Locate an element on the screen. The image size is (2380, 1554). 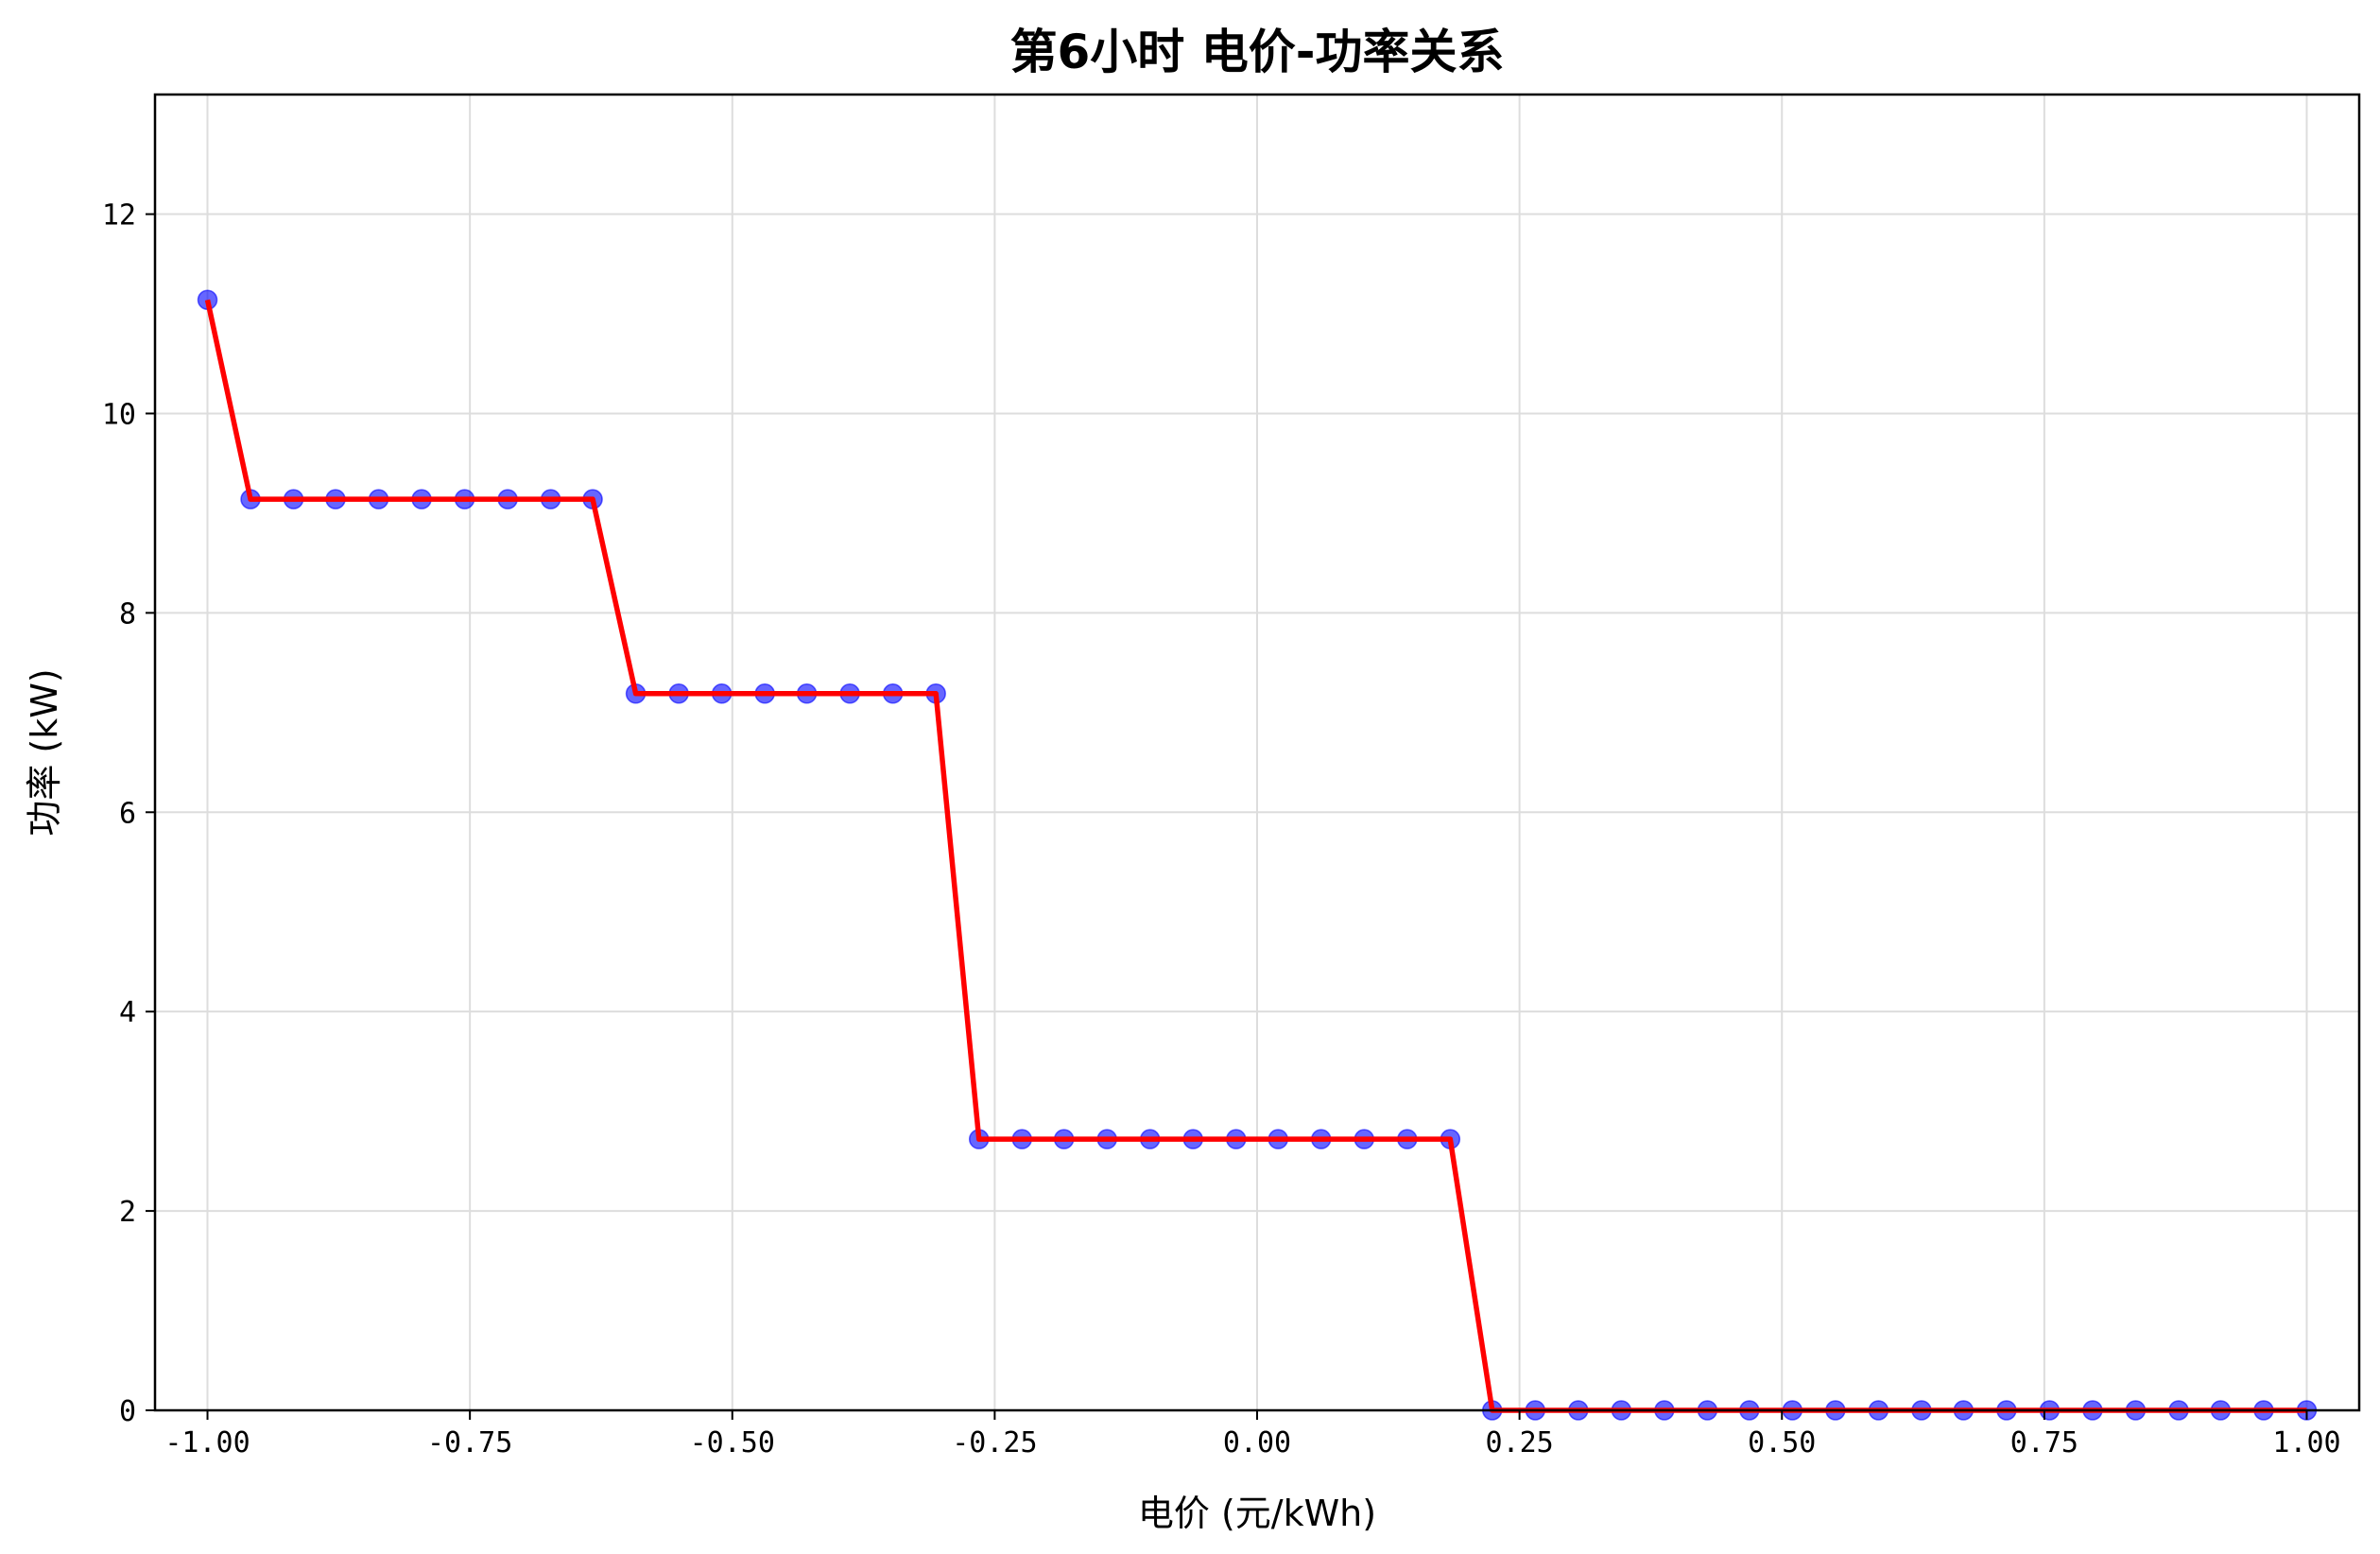
x-tick-label: -0.50 is located at coordinates (732, 1442).